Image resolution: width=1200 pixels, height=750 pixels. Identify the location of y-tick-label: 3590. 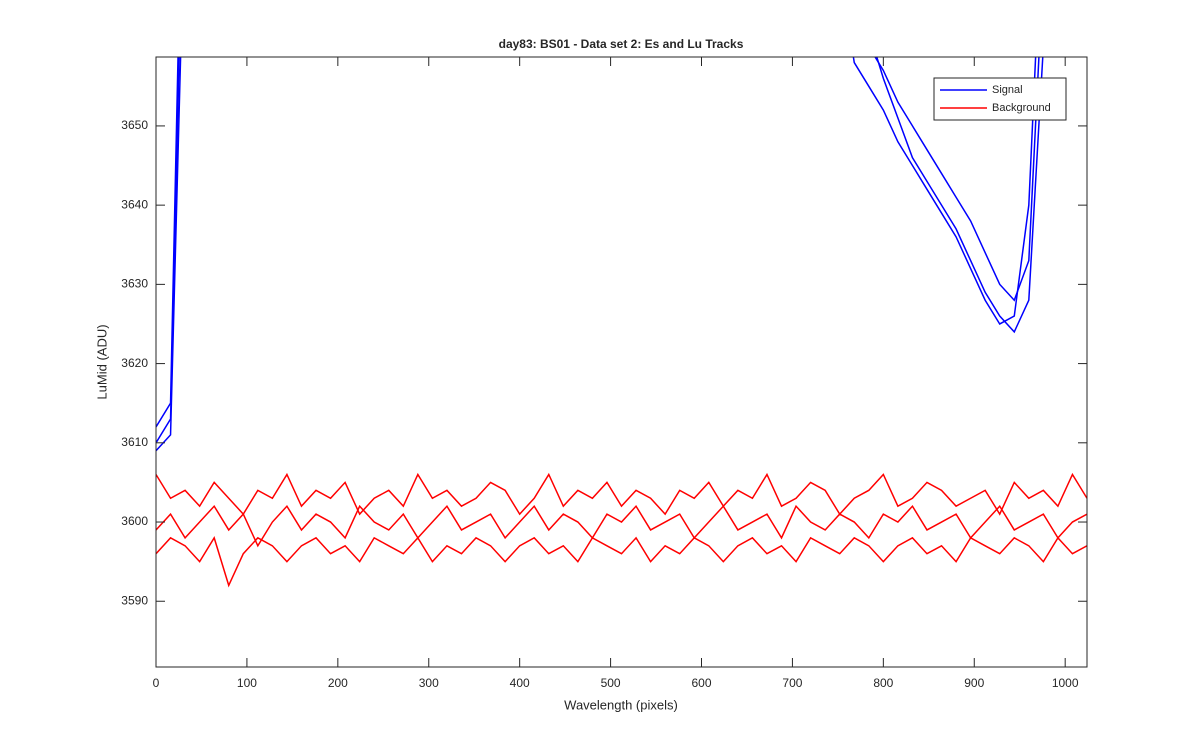
(134, 600).